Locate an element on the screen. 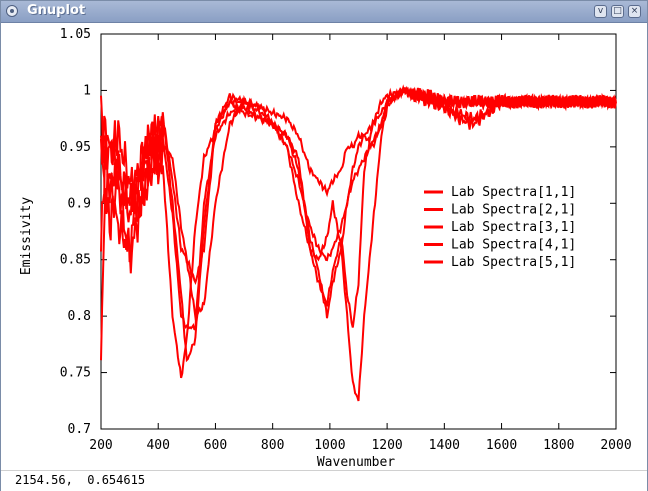  status-bar: 2154.56, 0.654615 is located at coordinates (324, 480).